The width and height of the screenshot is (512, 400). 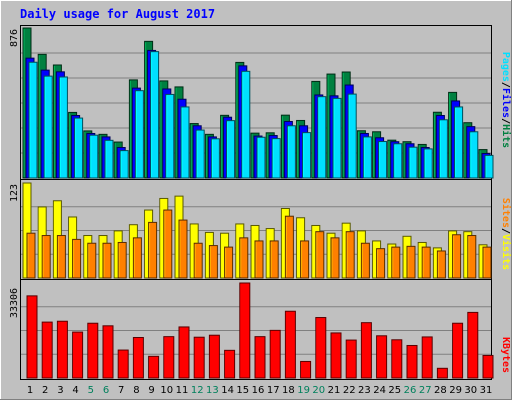 I want to click on x-tick-label: 17, so click(x=273, y=390).